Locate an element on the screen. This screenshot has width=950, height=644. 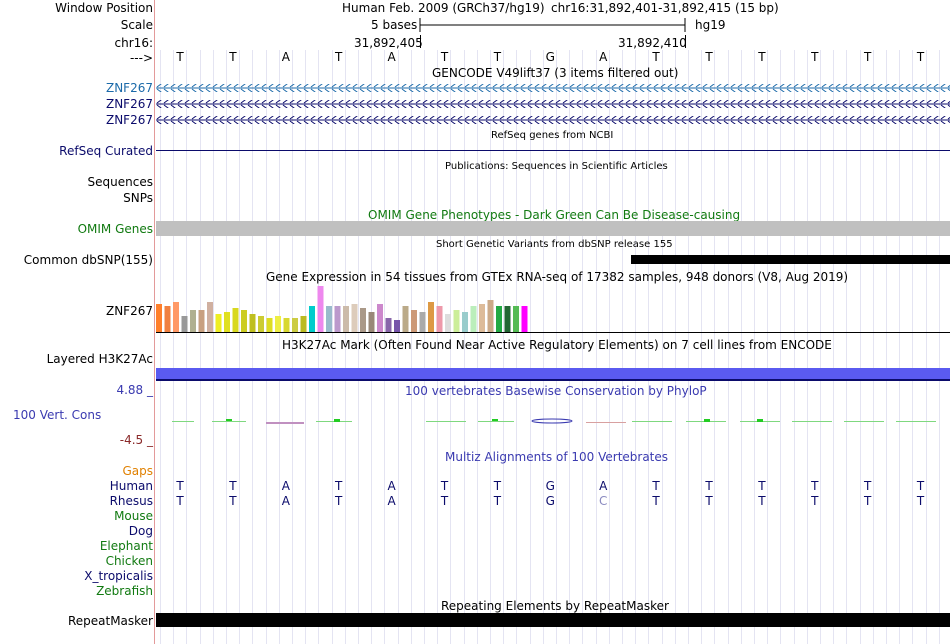
gencode-gene-1: ZNF267 is located at coordinates (129, 88).